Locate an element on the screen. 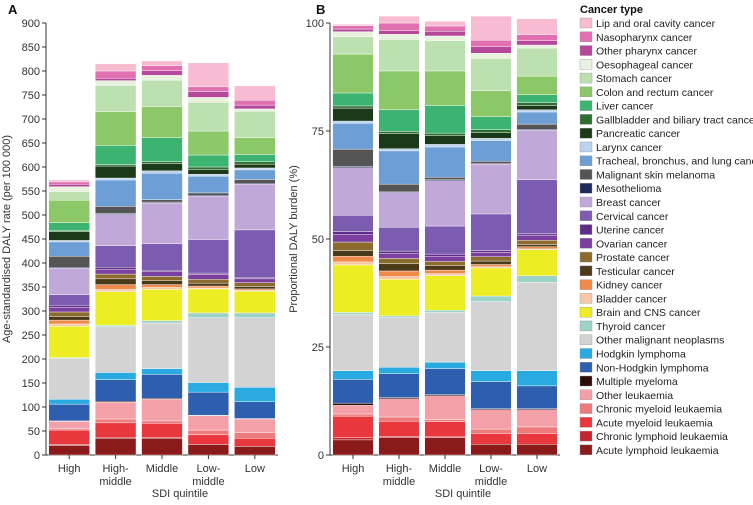 This screenshot has width=753, height=505. bar-segment: Hodgkin lymphoma: 15 is located at coordinates (115, 376).